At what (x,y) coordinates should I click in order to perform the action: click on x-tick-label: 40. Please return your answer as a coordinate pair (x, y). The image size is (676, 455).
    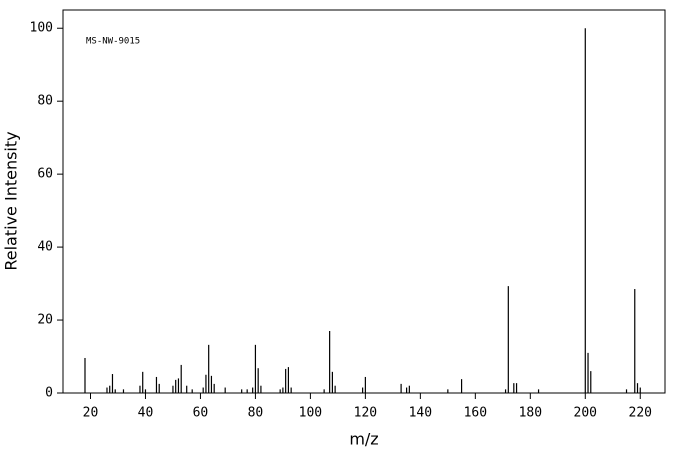
    Looking at the image, I should click on (146, 413).